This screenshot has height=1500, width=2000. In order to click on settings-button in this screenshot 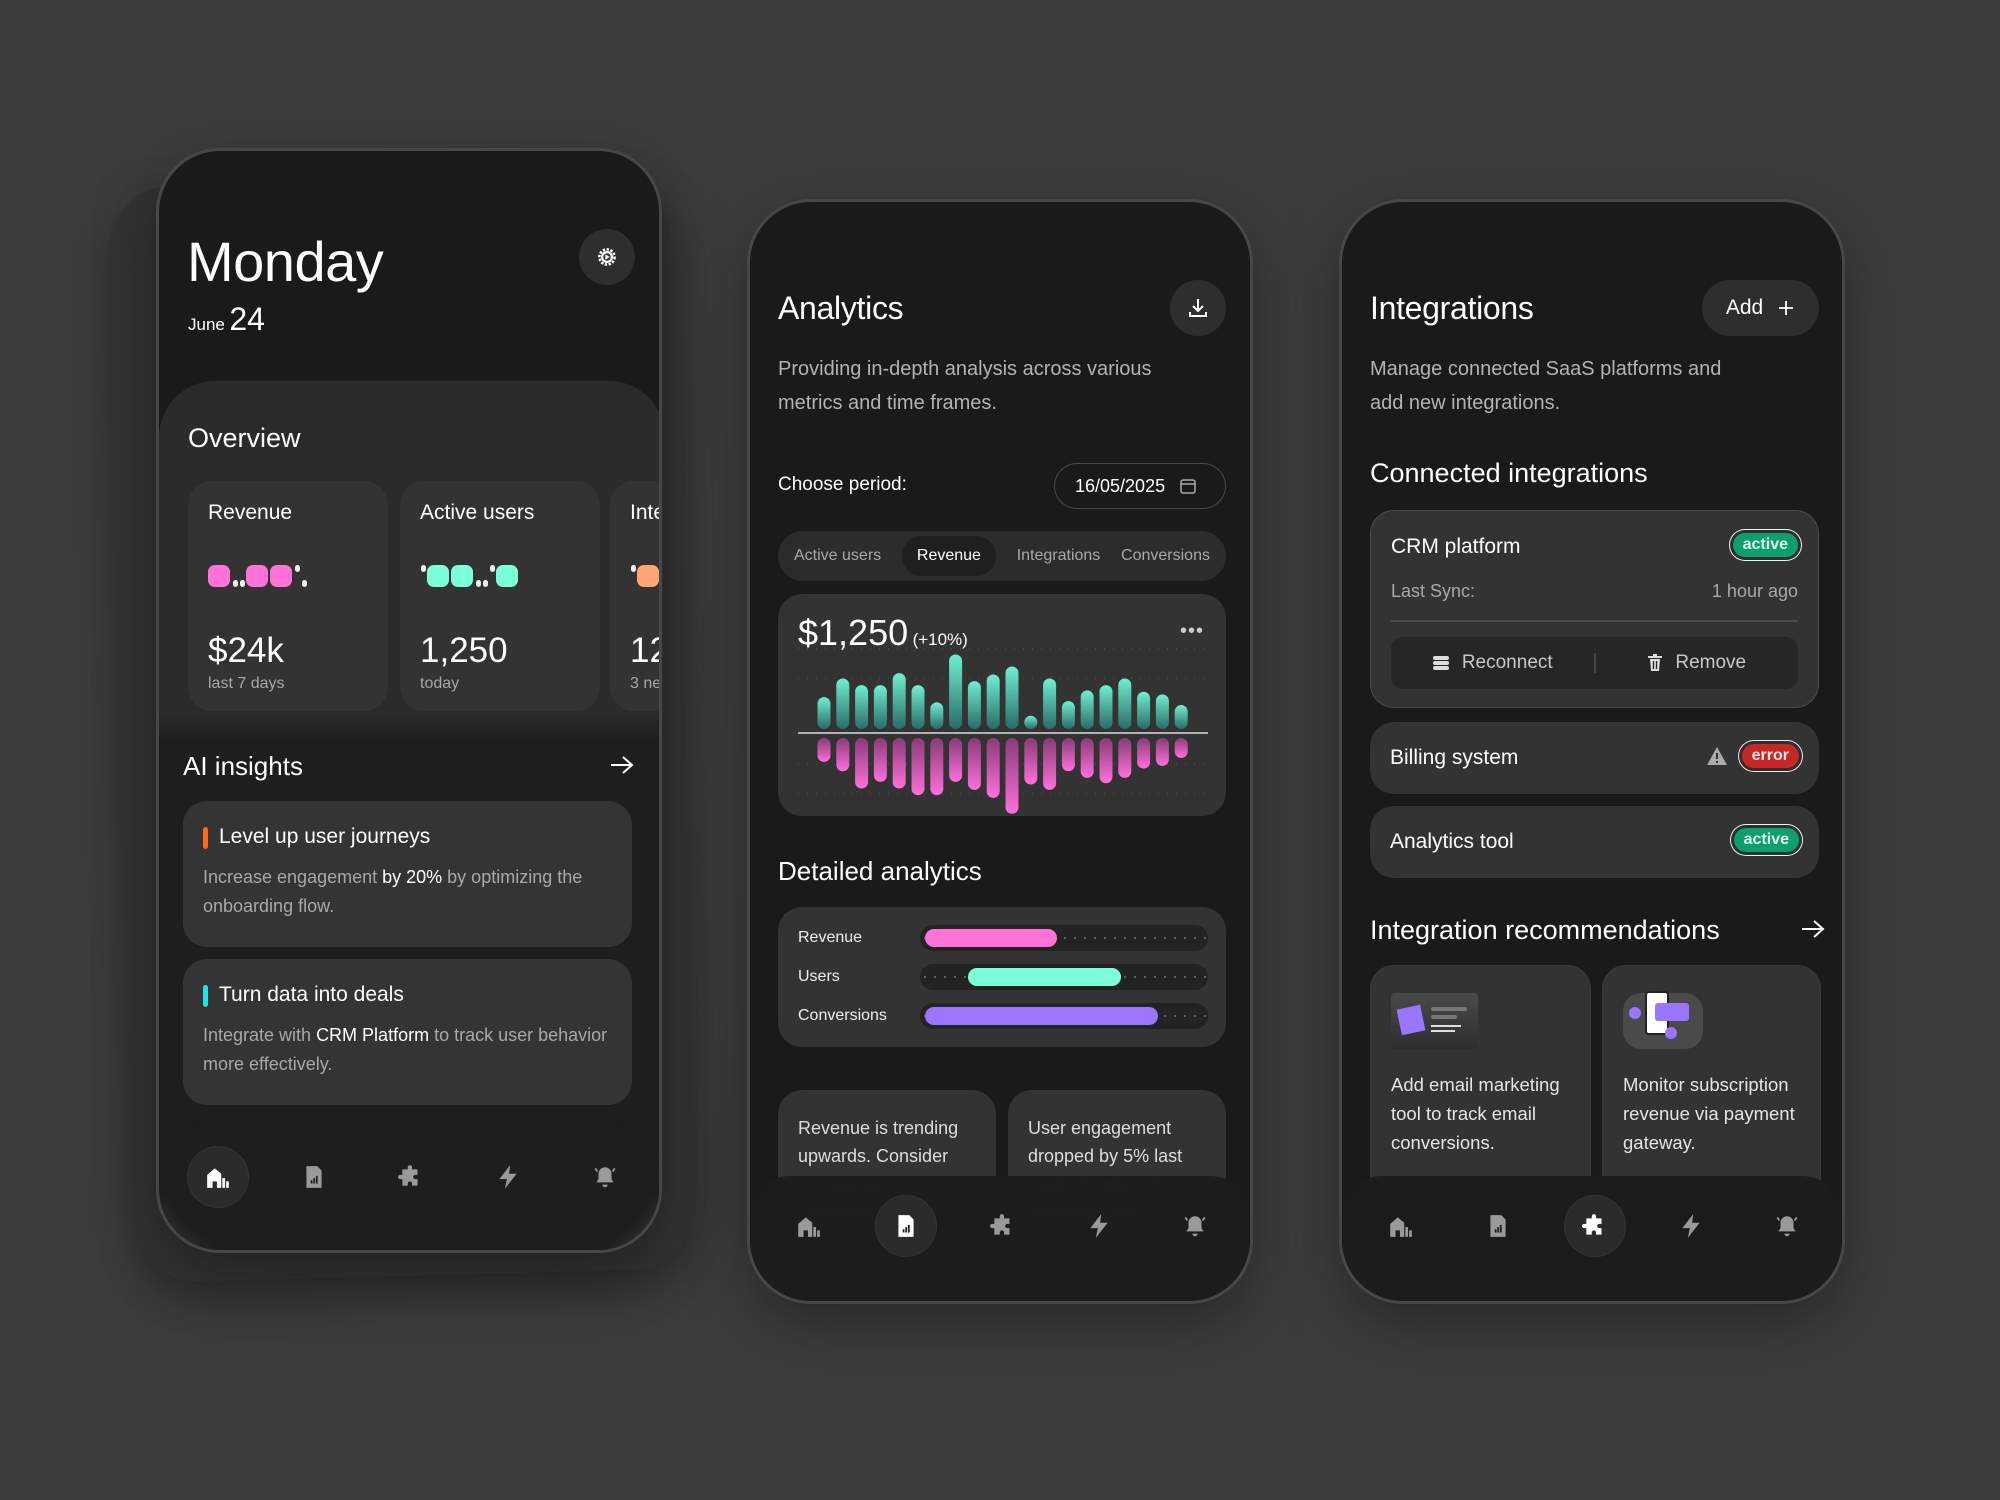, I will do `click(607, 257)`.